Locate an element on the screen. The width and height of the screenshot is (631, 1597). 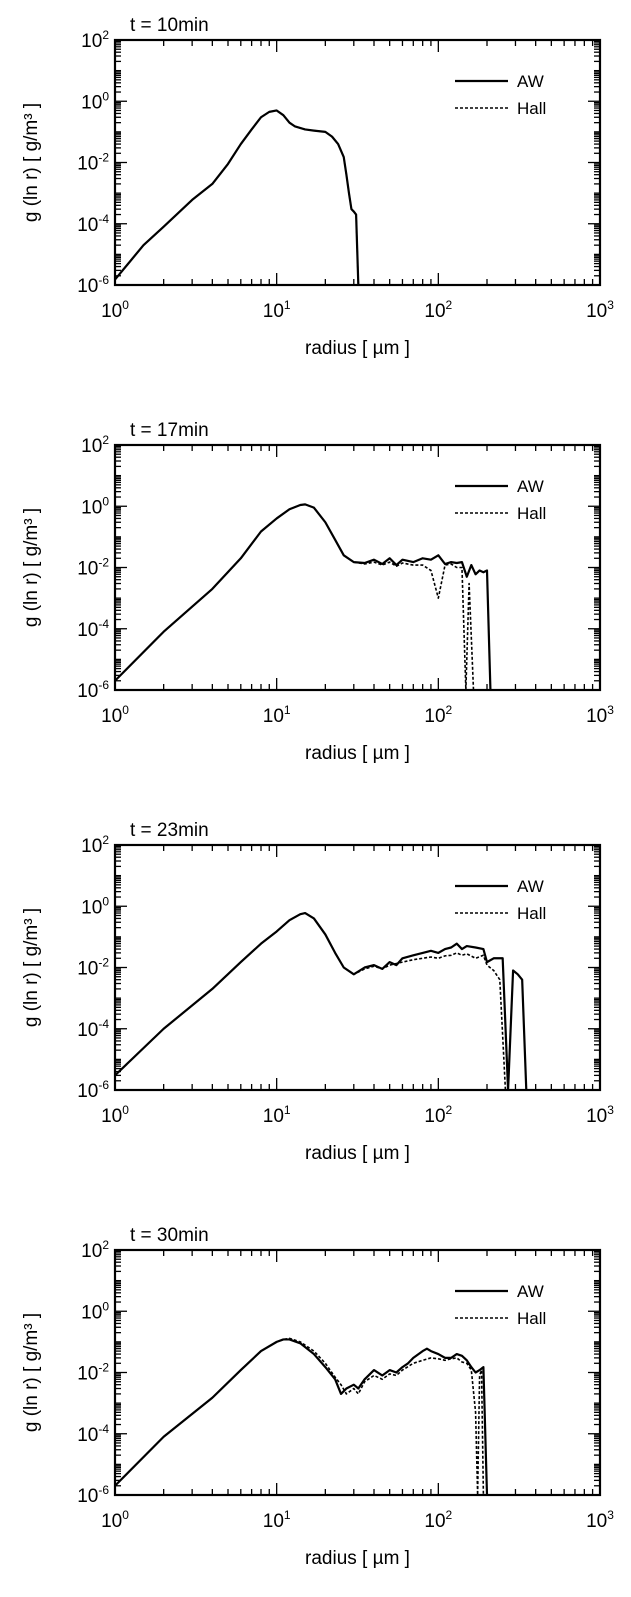
x-tick-label: 10¹ is located at coordinates (277, 715).